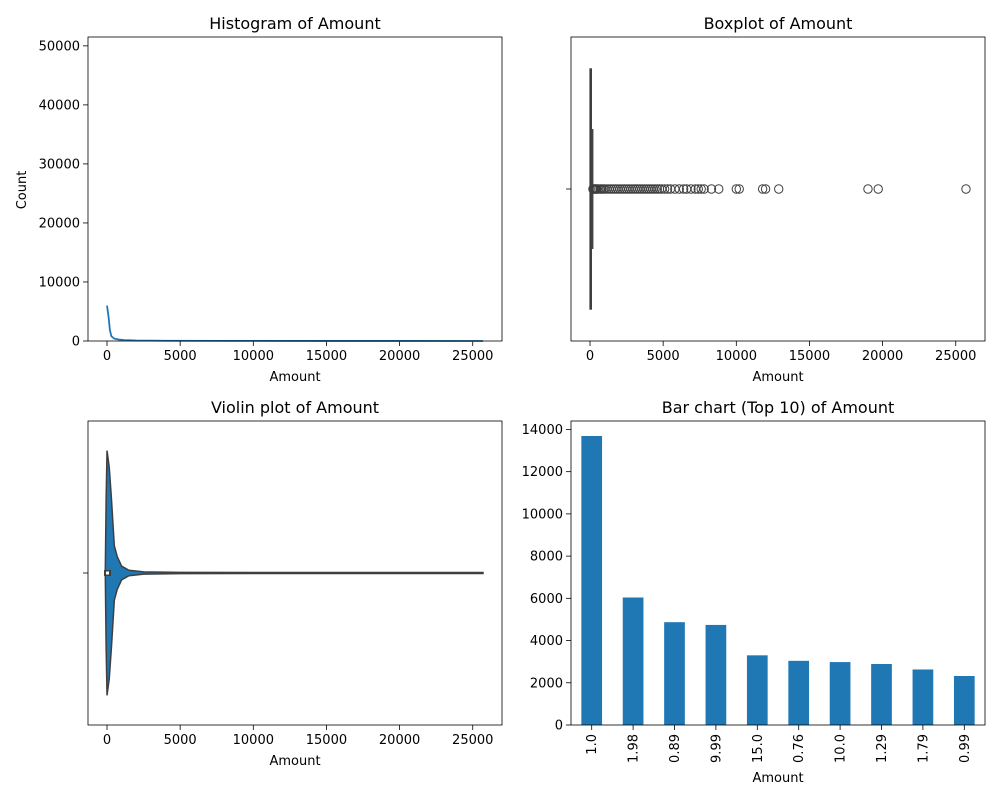  Describe the element at coordinates (591, 189) in the screenshot. I see `boxplot-box` at that location.